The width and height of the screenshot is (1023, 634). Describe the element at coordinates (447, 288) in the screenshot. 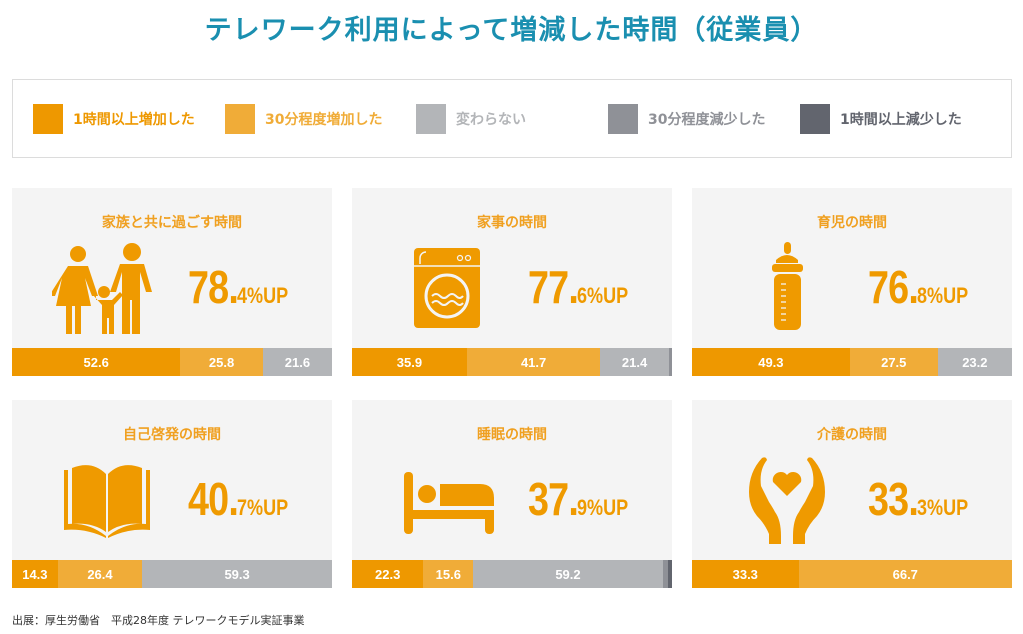

I see `washing-machine-icon` at that location.